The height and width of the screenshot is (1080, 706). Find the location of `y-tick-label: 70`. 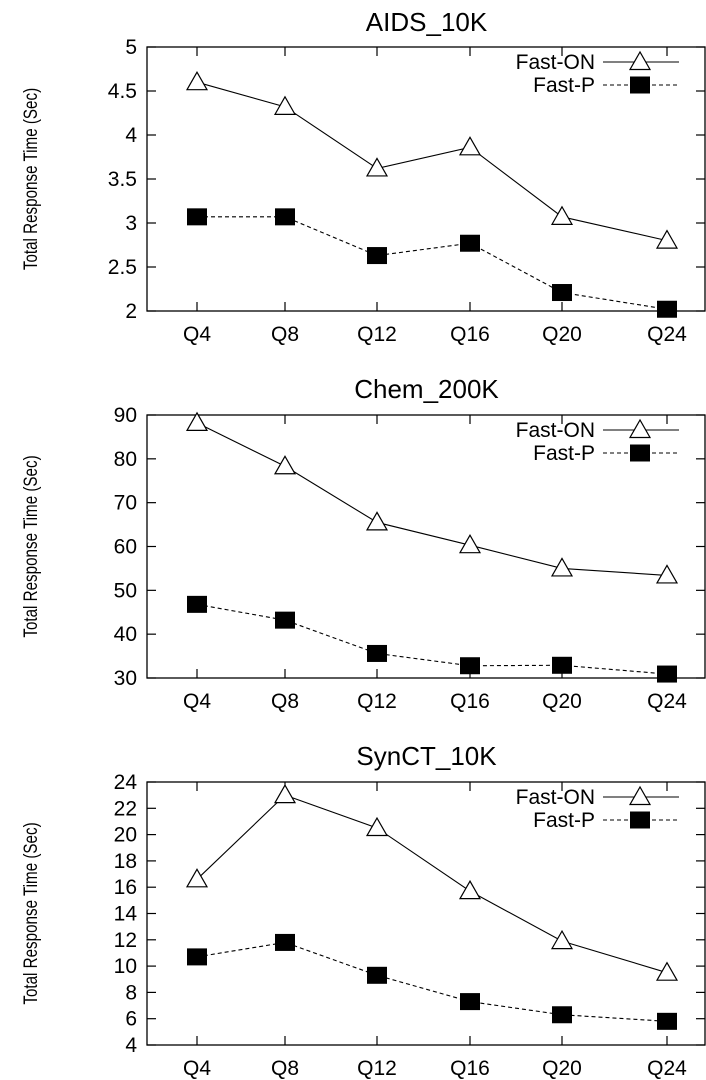

y-tick-label: 70 is located at coordinates (125, 503).